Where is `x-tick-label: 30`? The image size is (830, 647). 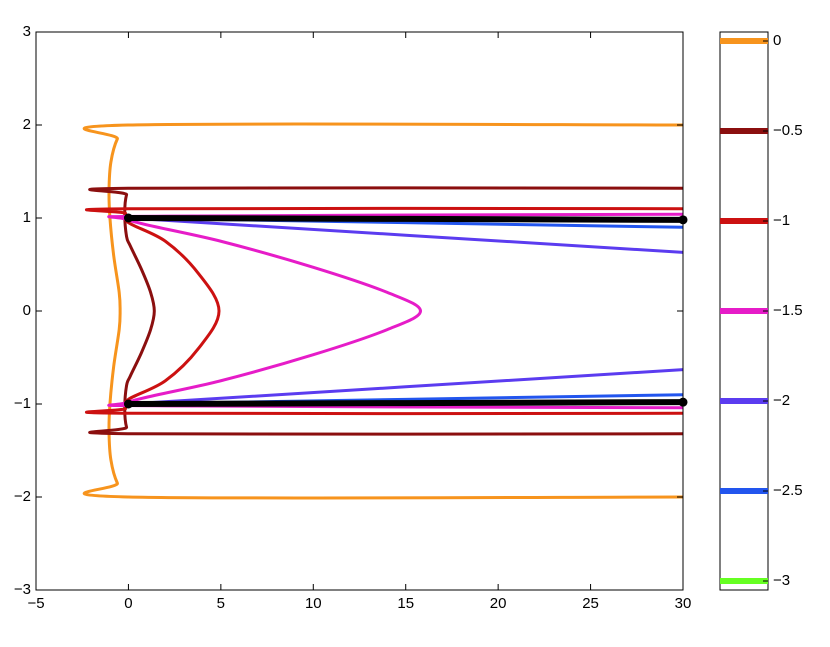
x-tick-label: 30 is located at coordinates (683, 603).